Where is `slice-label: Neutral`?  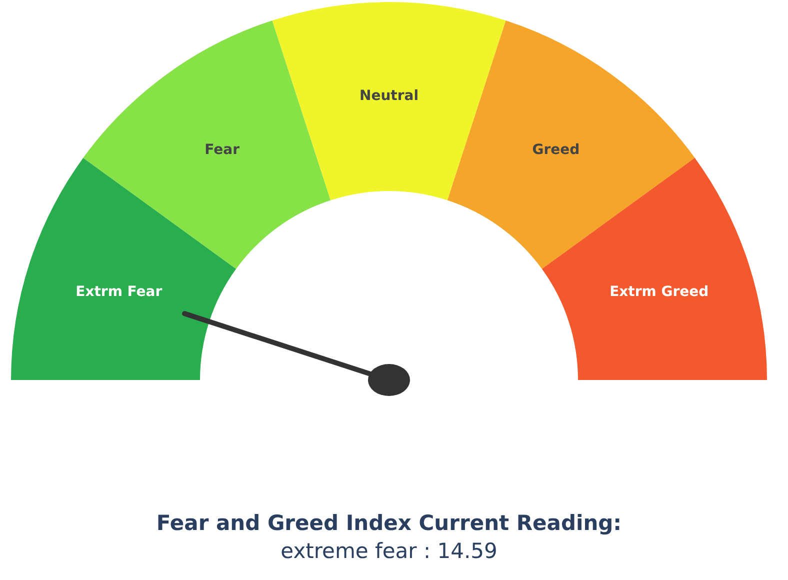
slice-label: Neutral is located at coordinates (389, 96).